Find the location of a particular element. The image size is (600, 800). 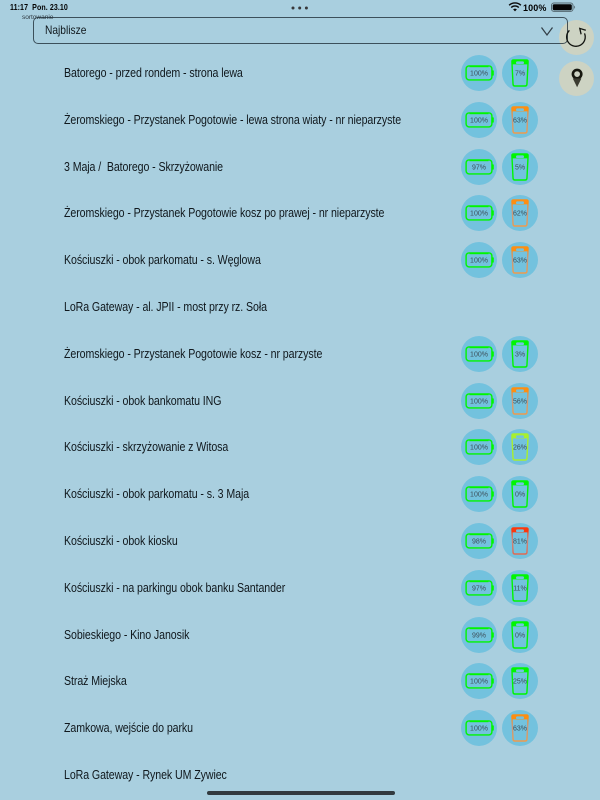

svg-text: 5% is located at coordinates (520, 167).